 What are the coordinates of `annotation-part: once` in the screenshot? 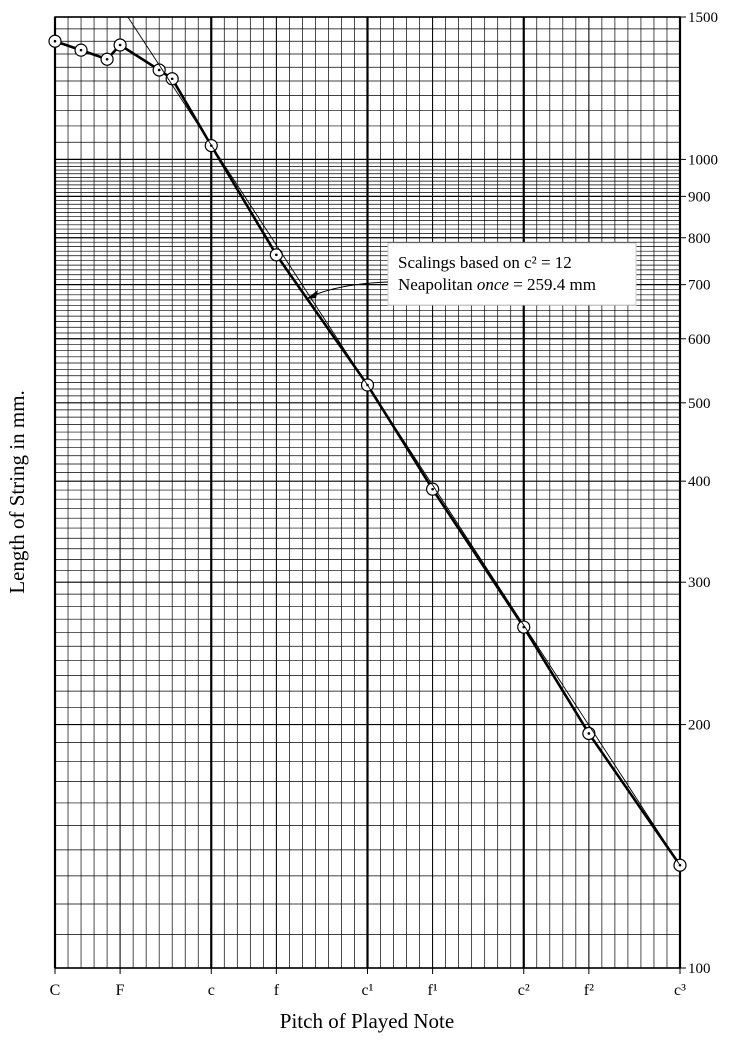 It's located at (493, 284).